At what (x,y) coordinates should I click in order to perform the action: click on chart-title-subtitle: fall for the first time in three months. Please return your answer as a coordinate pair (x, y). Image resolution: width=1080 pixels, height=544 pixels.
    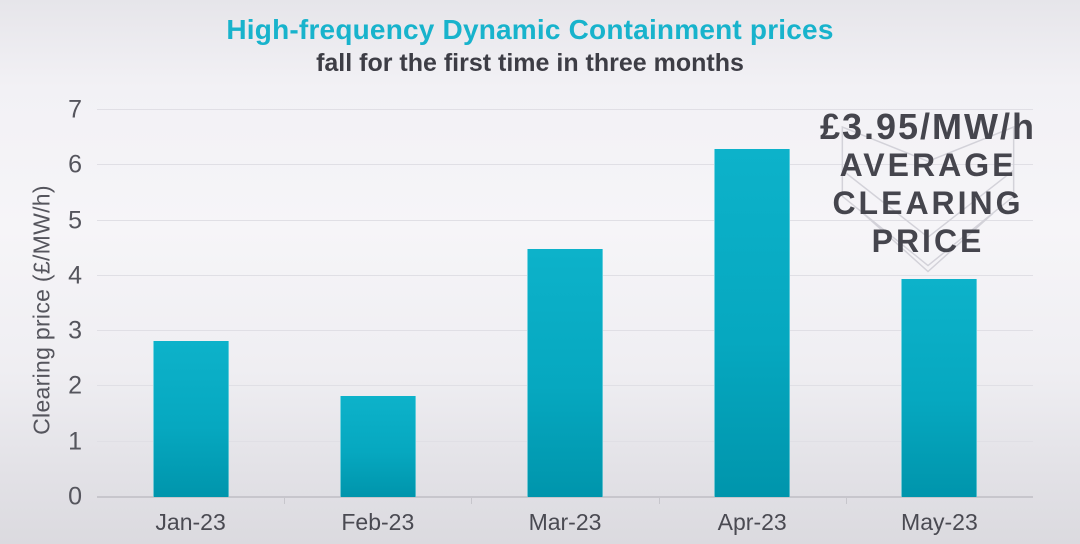
    Looking at the image, I should click on (530, 63).